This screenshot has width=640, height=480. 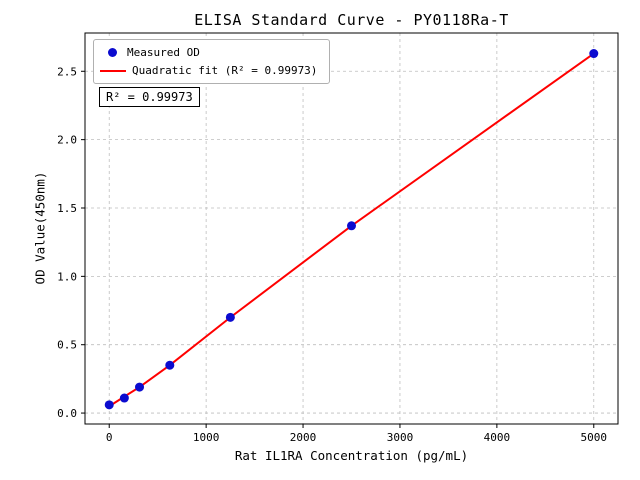 I want to click on y-tick-label: 1.0, so click(x=67, y=276).